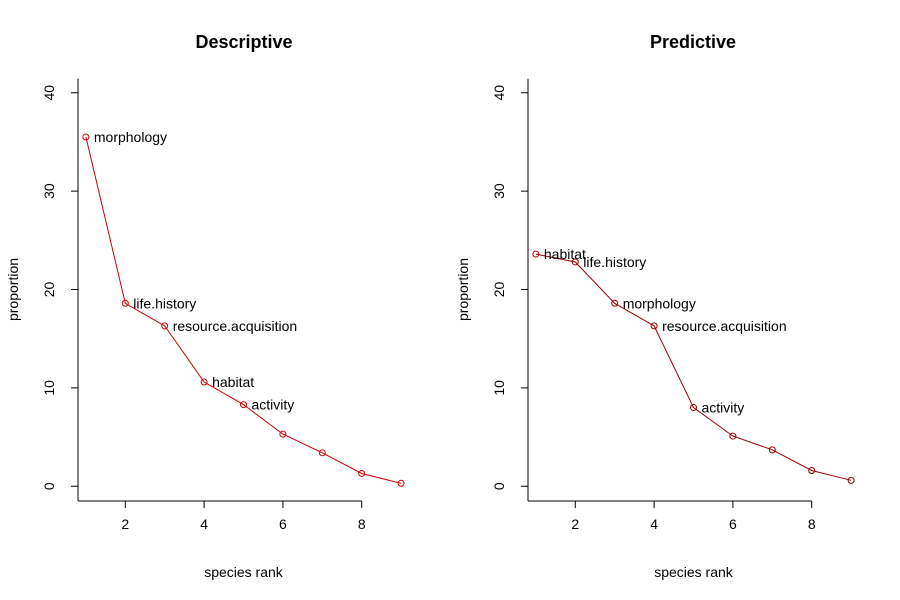 This screenshot has width=900, height=600. What do you see at coordinates (693, 42) in the screenshot?
I see `chart-title: Predictive` at bounding box center [693, 42].